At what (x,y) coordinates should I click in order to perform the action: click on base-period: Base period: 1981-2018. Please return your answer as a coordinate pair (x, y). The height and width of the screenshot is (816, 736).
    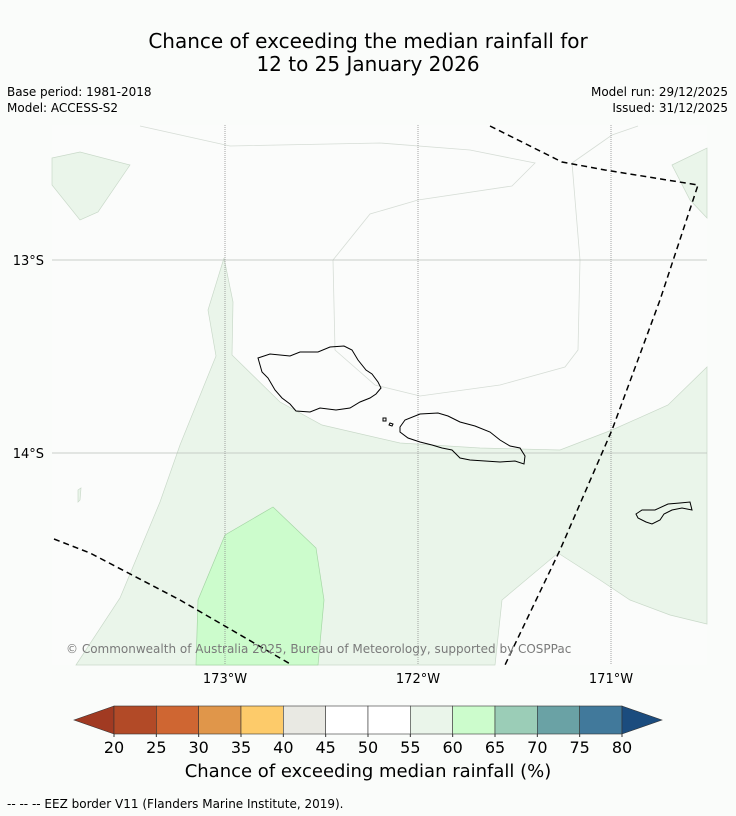
    Looking at the image, I should click on (79, 92).